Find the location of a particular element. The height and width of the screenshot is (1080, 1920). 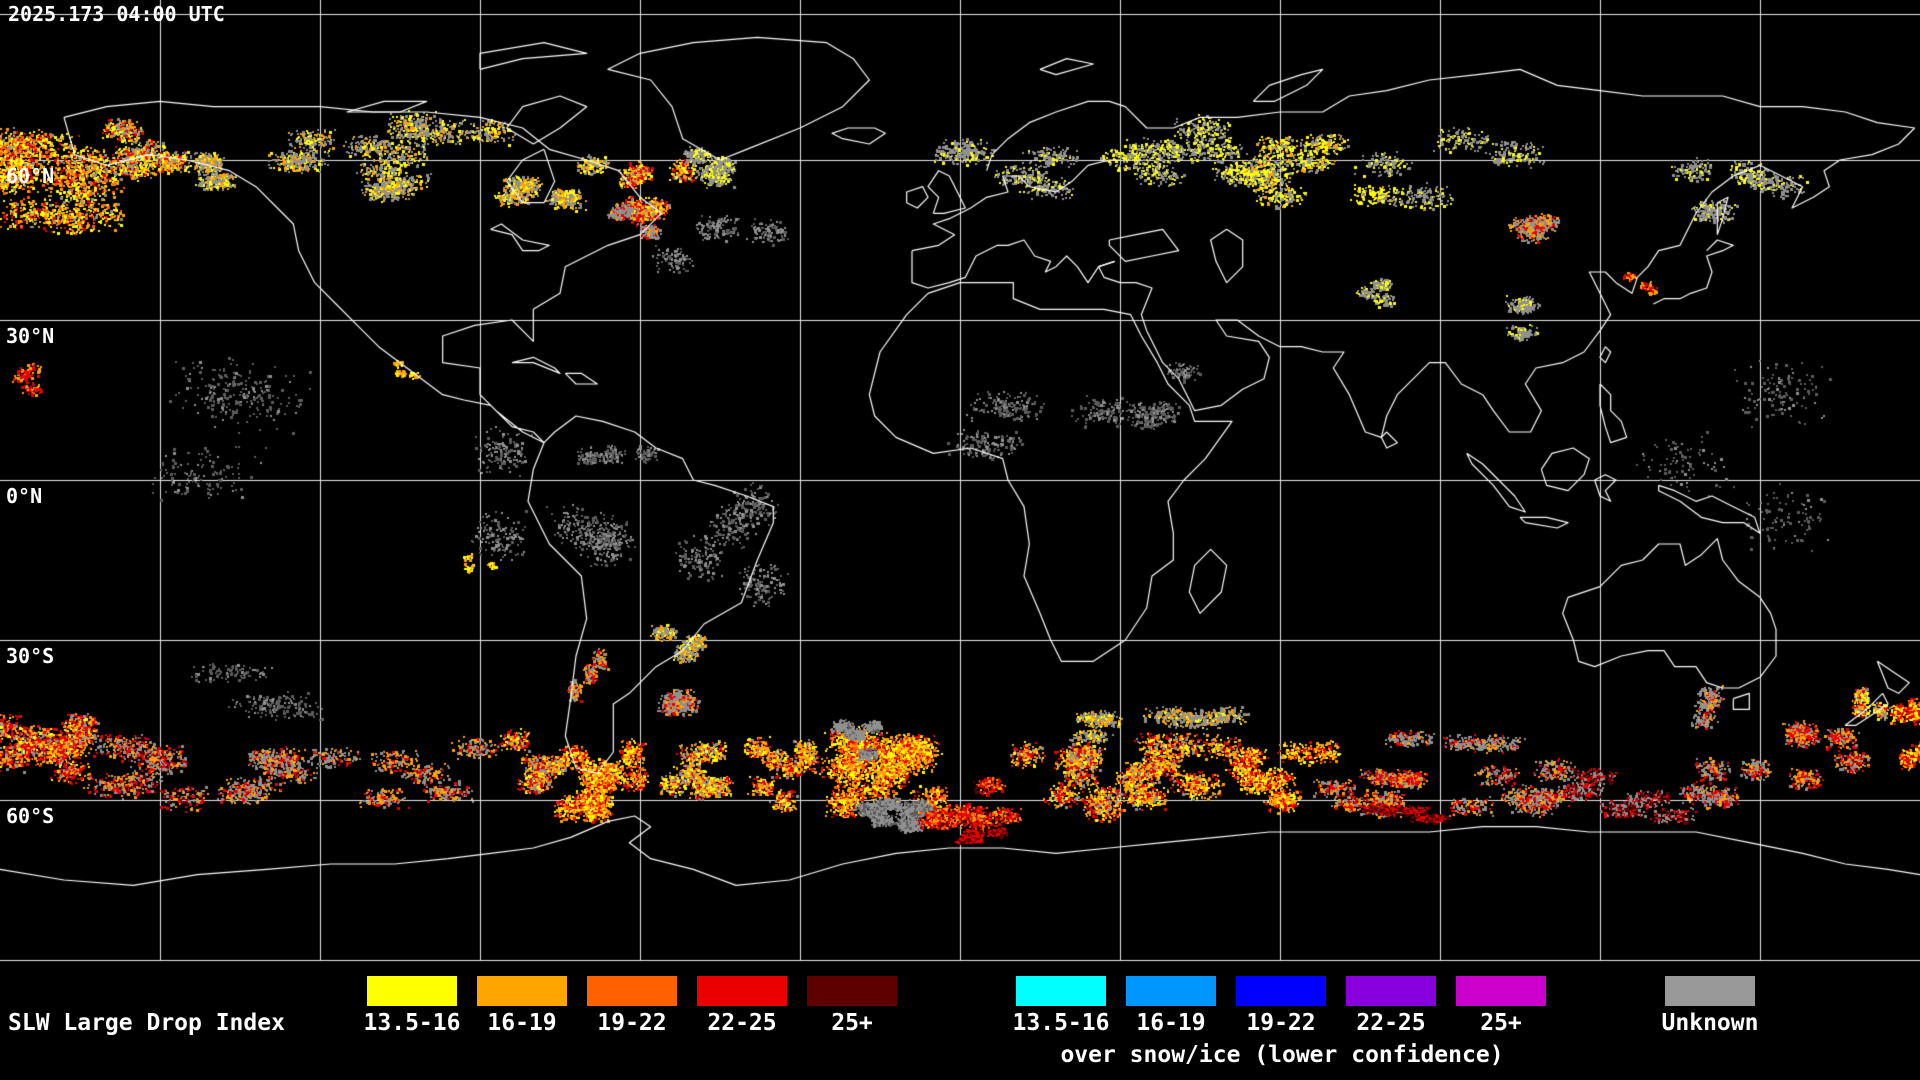

legend-swatch-slw-13.5-16 is located at coordinates (412, 991).